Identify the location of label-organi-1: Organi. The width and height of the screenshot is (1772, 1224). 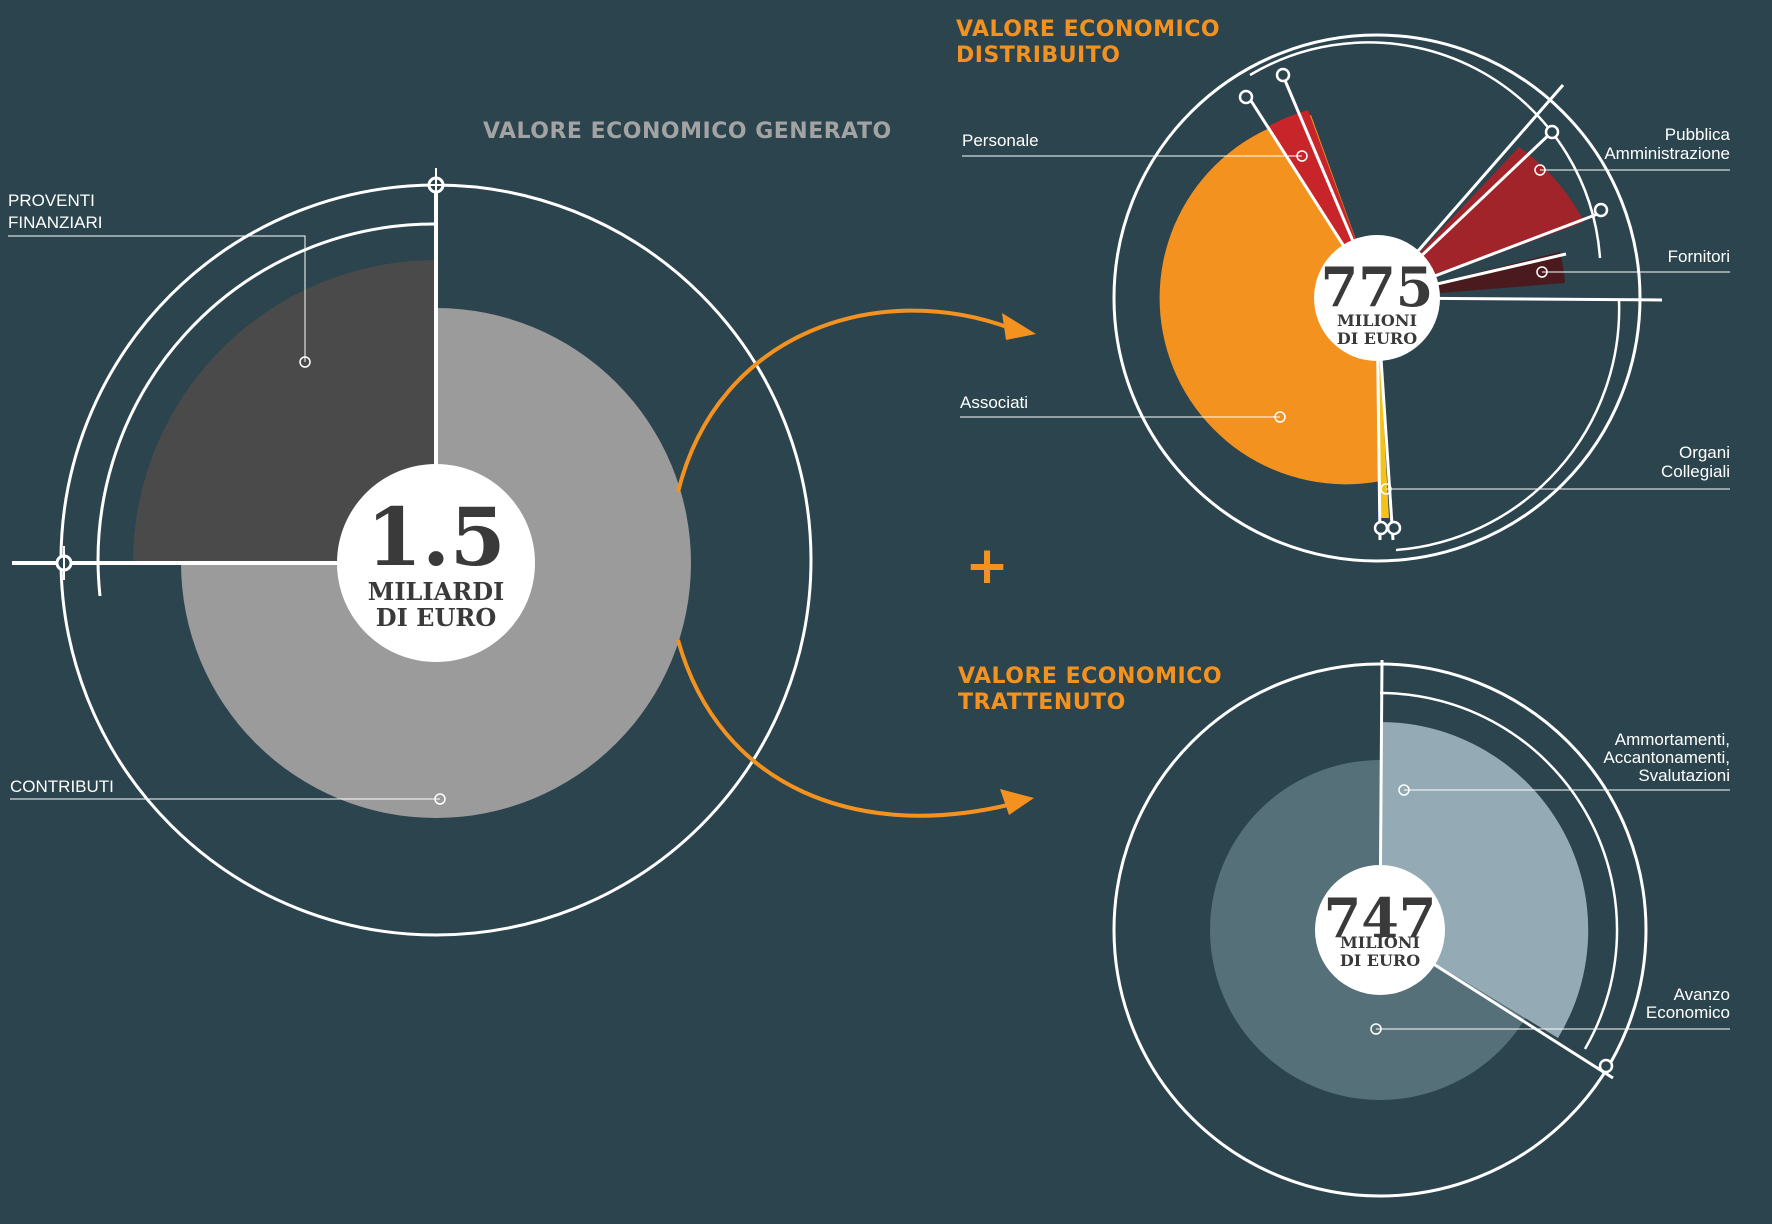
(1704, 452).